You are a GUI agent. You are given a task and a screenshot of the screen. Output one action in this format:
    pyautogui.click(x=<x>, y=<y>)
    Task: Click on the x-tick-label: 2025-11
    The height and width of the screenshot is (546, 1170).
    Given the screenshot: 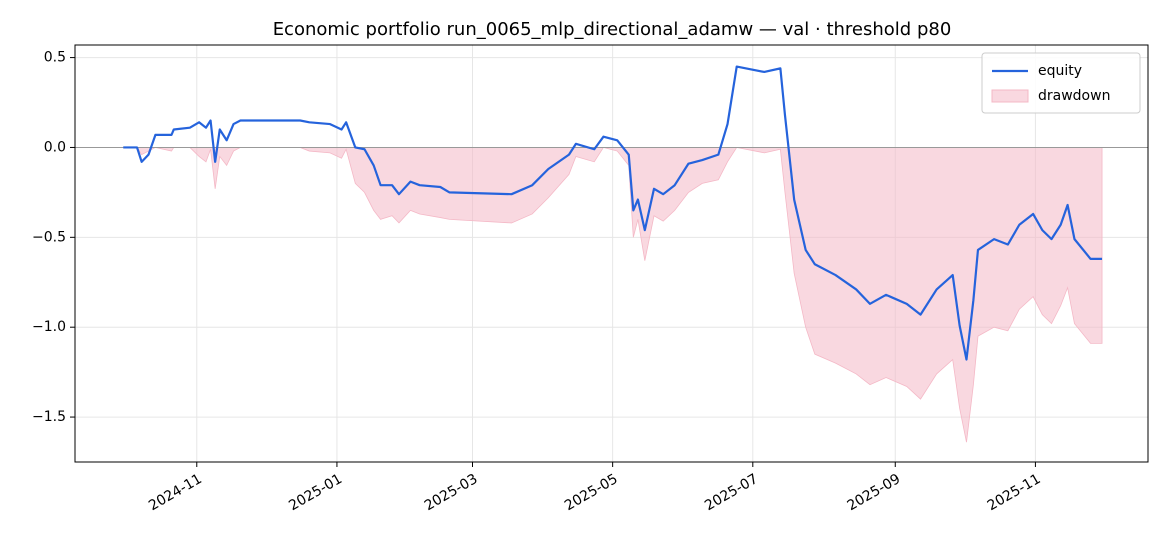 What is the action you would take?
    pyautogui.click(x=1014, y=492)
    